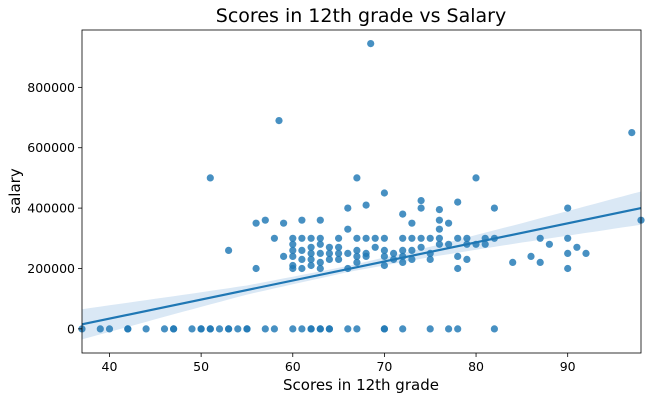 The image size is (647, 400). Describe the element at coordinates (15, 191) in the screenshot. I see `y-axis-label: salary` at that location.